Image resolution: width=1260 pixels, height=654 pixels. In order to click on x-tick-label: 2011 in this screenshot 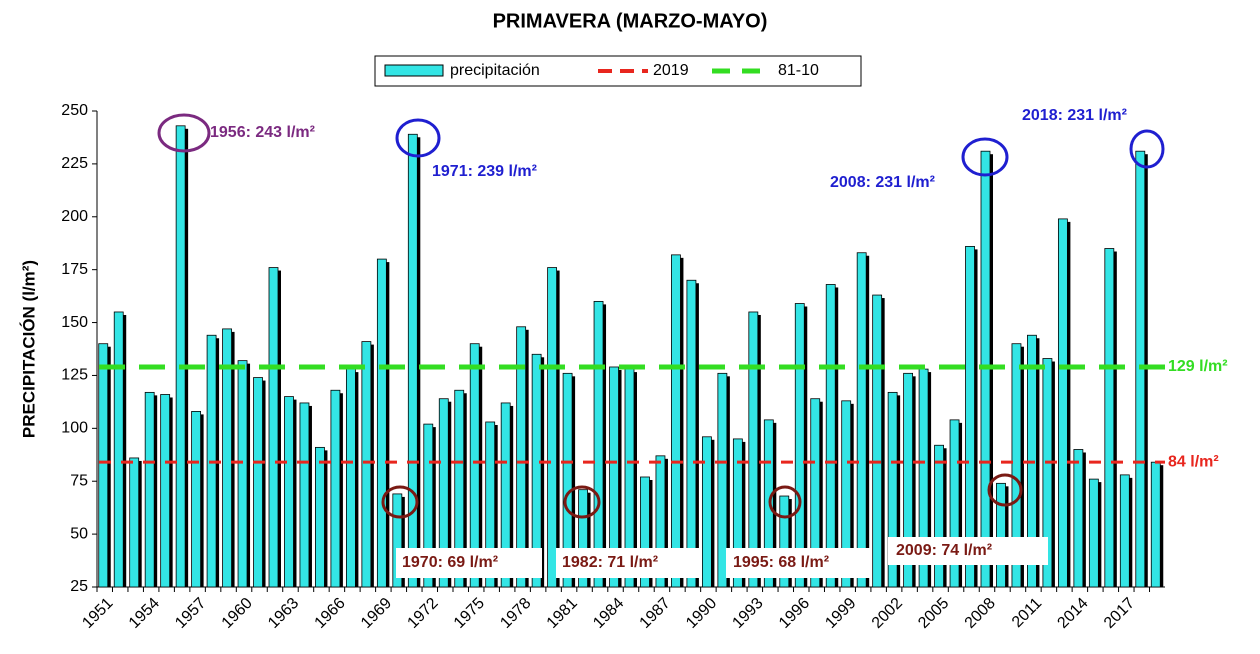, I will do `click(1027, 613)`.